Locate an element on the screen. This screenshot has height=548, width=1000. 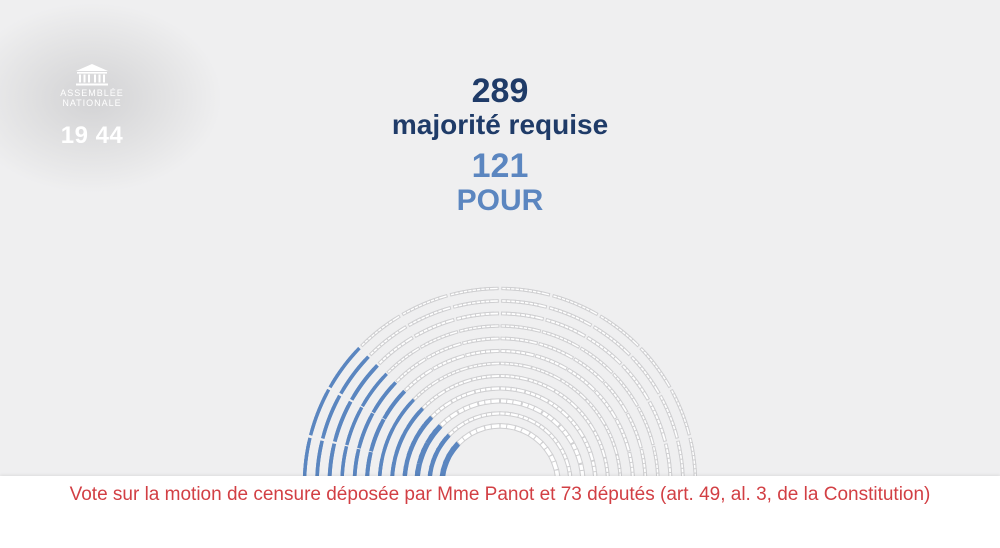
pour-label: POUR is located at coordinates (500, 200).